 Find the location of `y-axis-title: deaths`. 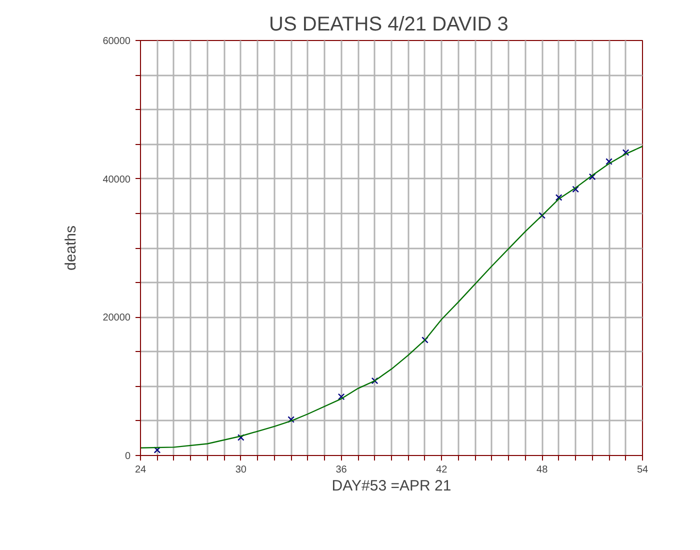

y-axis-title: deaths is located at coordinates (71, 248).